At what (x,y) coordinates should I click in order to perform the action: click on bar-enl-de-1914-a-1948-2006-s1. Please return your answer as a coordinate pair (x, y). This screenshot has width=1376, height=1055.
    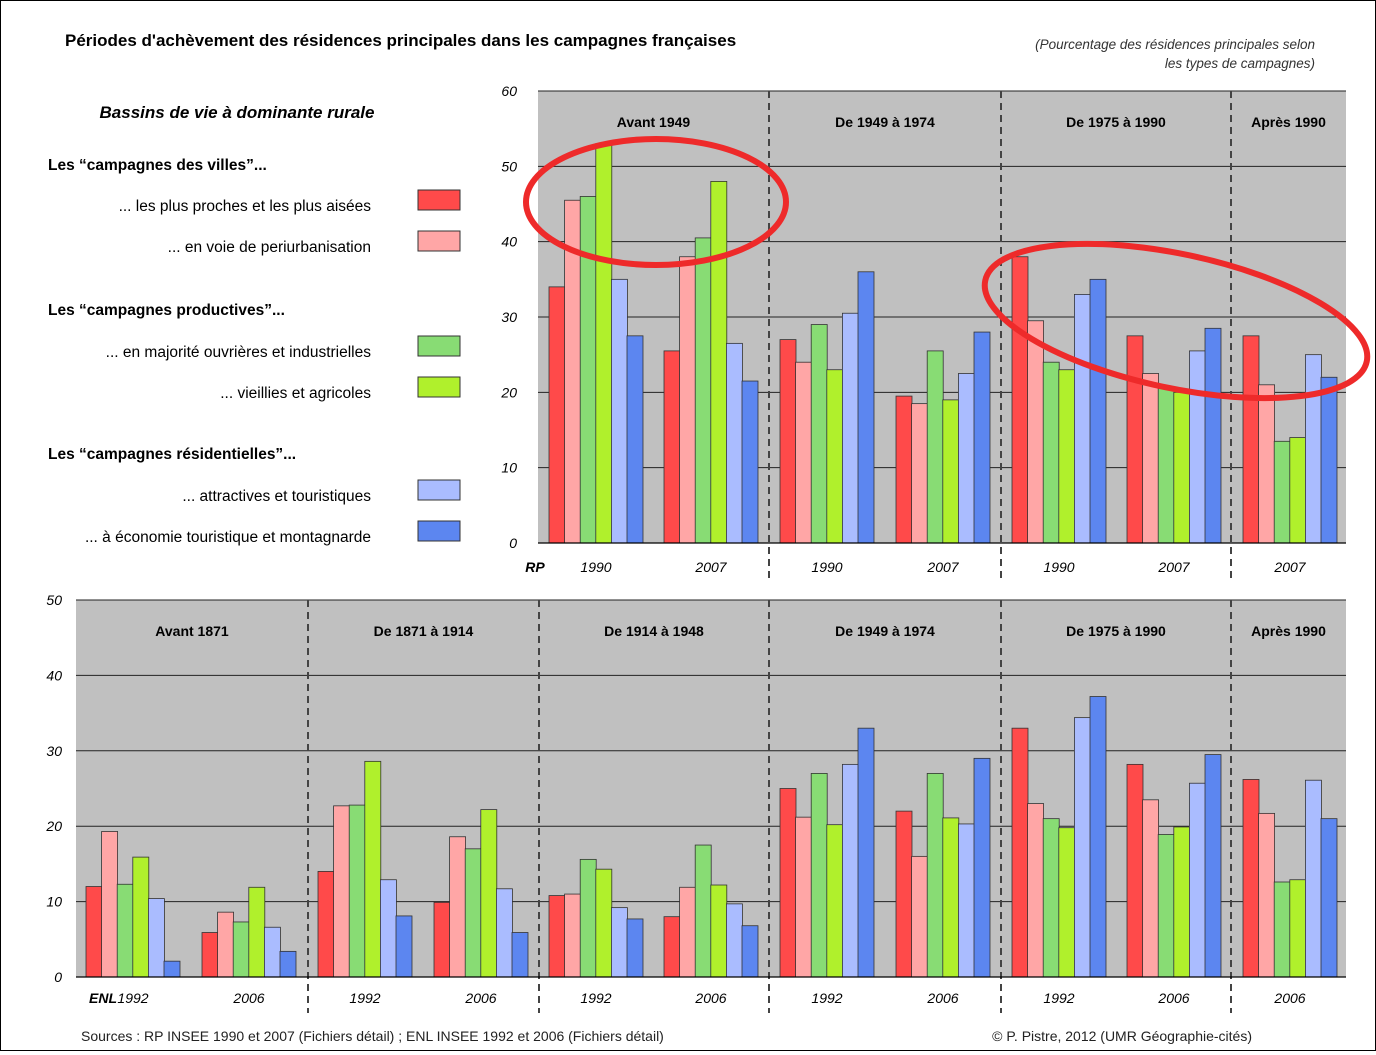
    Looking at the image, I should click on (672, 947).